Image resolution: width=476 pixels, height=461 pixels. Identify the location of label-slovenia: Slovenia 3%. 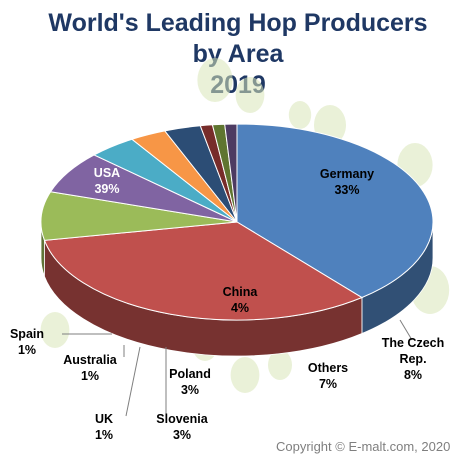
(182, 427).